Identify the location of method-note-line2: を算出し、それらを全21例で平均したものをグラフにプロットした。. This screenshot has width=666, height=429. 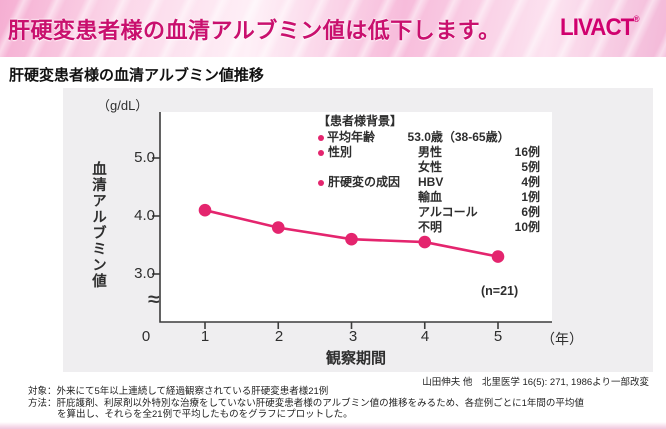
(205, 415).